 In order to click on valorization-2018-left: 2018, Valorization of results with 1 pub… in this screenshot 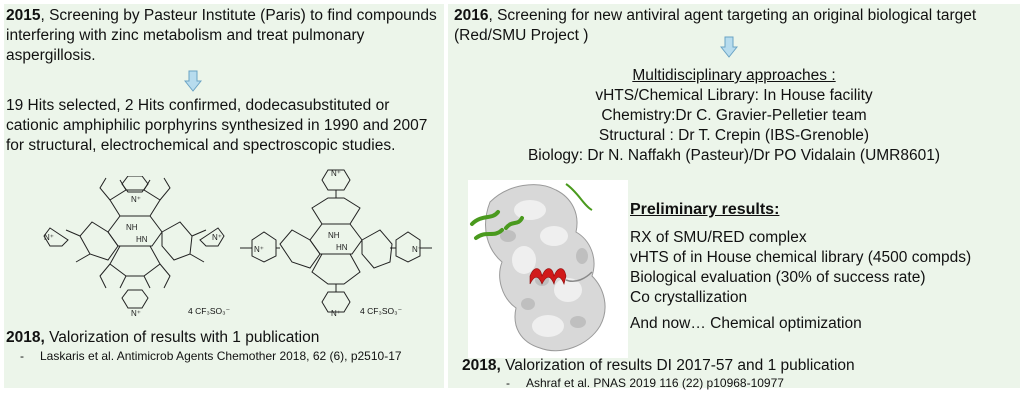, I will do `click(222, 346)`.